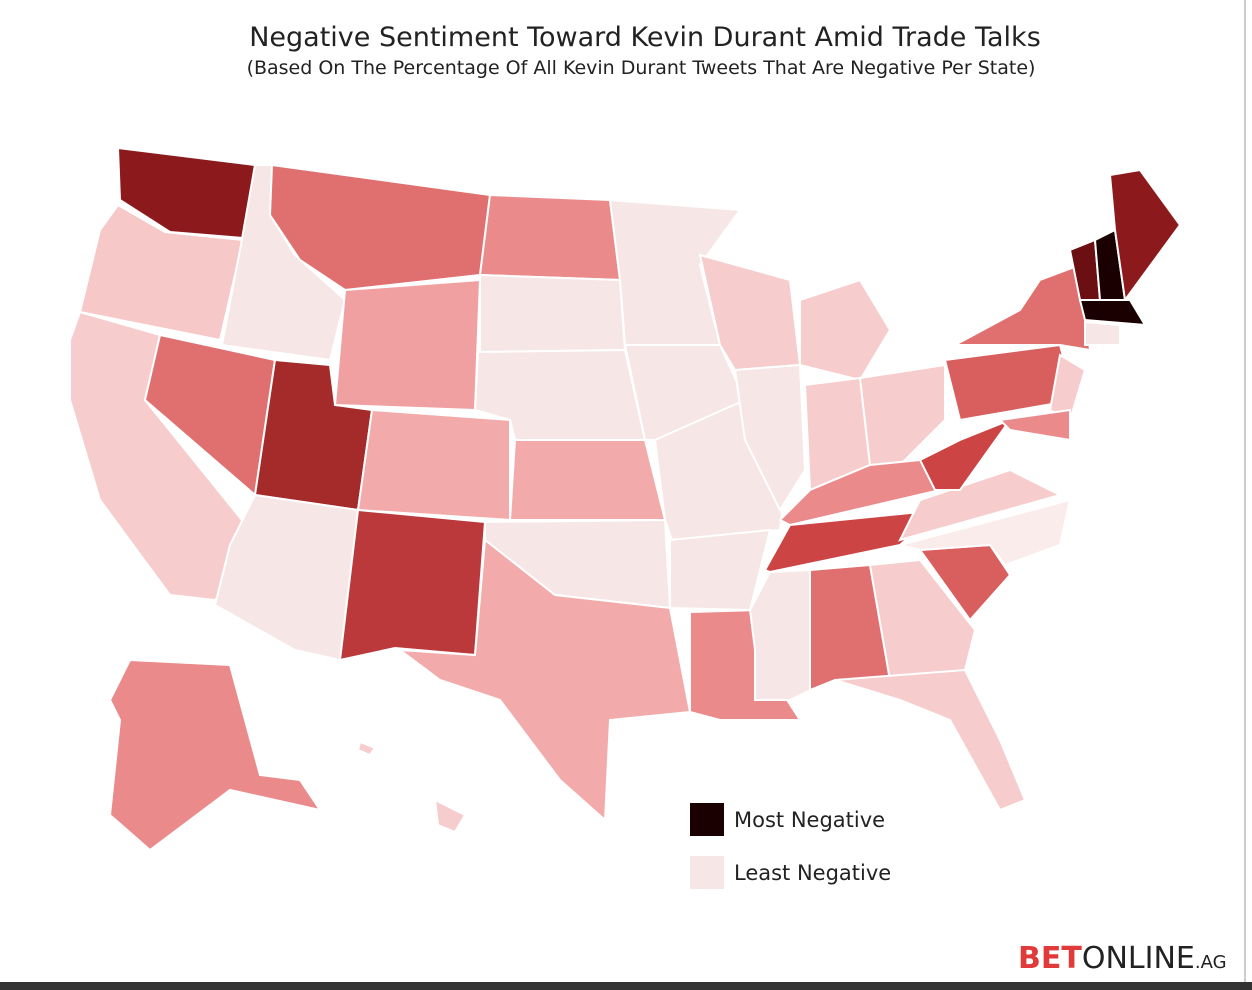 Image resolution: width=1252 pixels, height=990 pixels. Describe the element at coordinates (1050, 958) in the screenshot. I see `brand-bet: BET` at that location.